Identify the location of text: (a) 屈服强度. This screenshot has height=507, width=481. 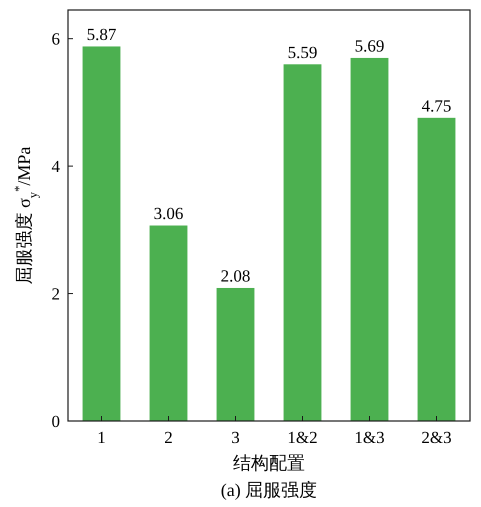
(269, 490).